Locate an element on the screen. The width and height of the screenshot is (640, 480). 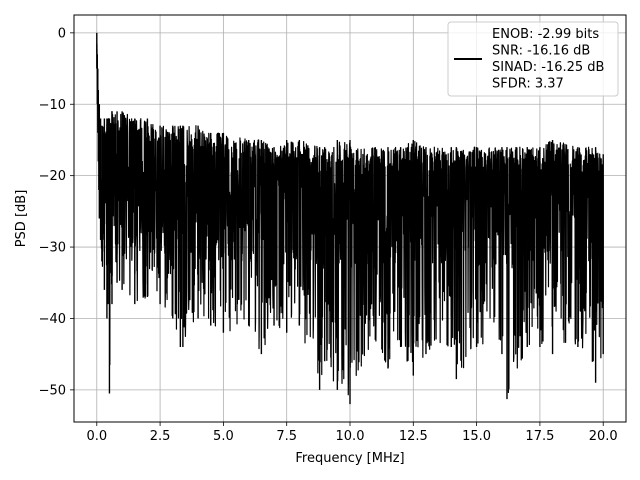
y-tick-label: −50 is located at coordinates (52, 390).